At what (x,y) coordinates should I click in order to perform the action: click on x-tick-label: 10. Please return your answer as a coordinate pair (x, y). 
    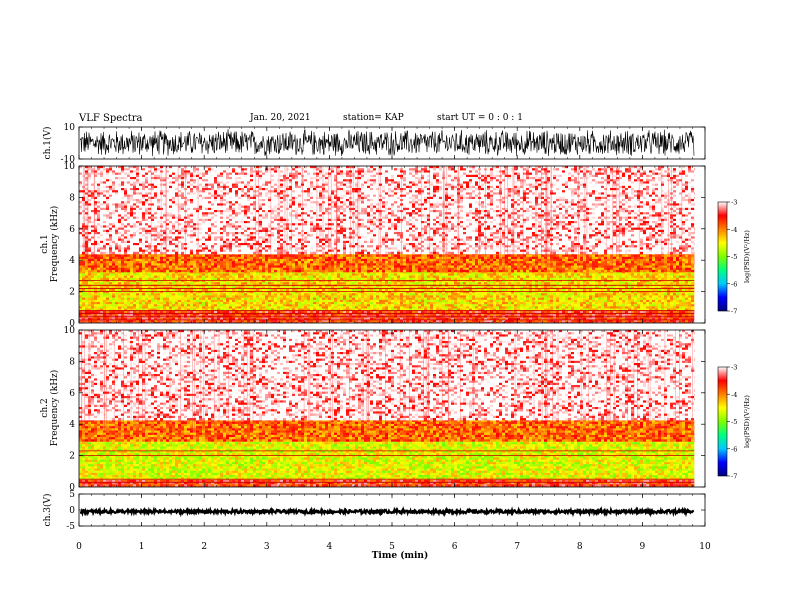
    Looking at the image, I should click on (705, 547).